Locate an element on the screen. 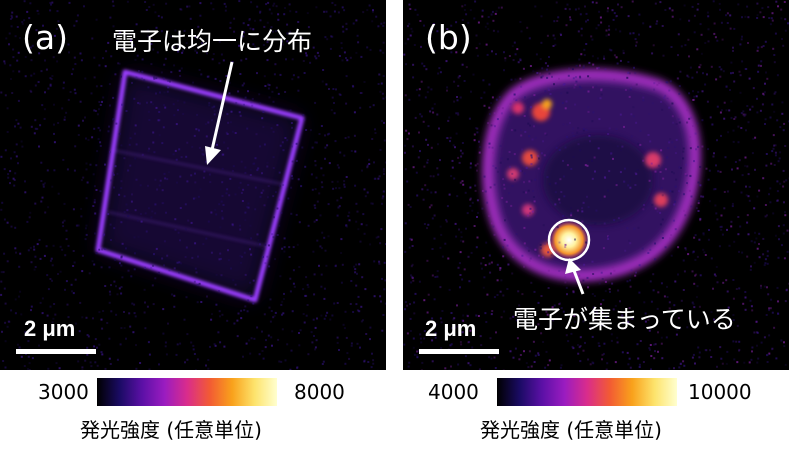 This screenshot has width=800, height=456. panel-a-tag: (a) is located at coordinates (45, 37).